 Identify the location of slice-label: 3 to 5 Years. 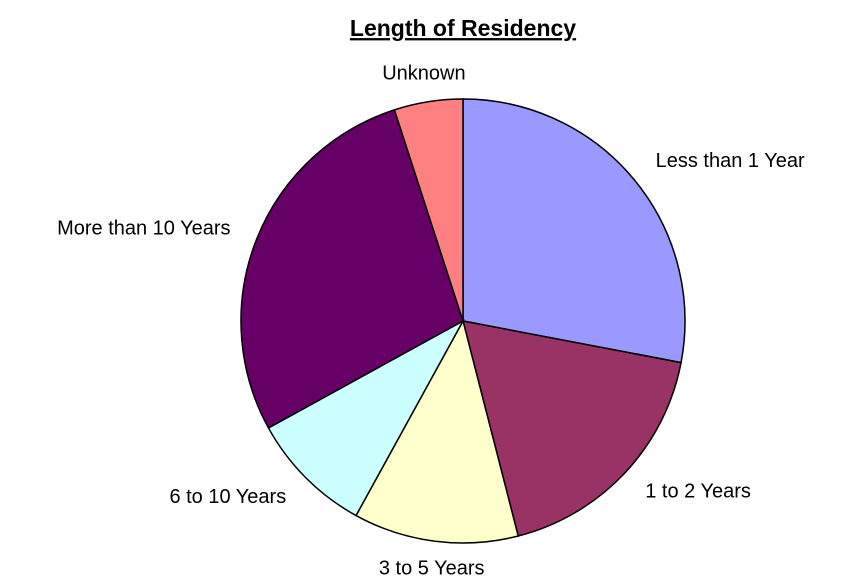
(432, 568).